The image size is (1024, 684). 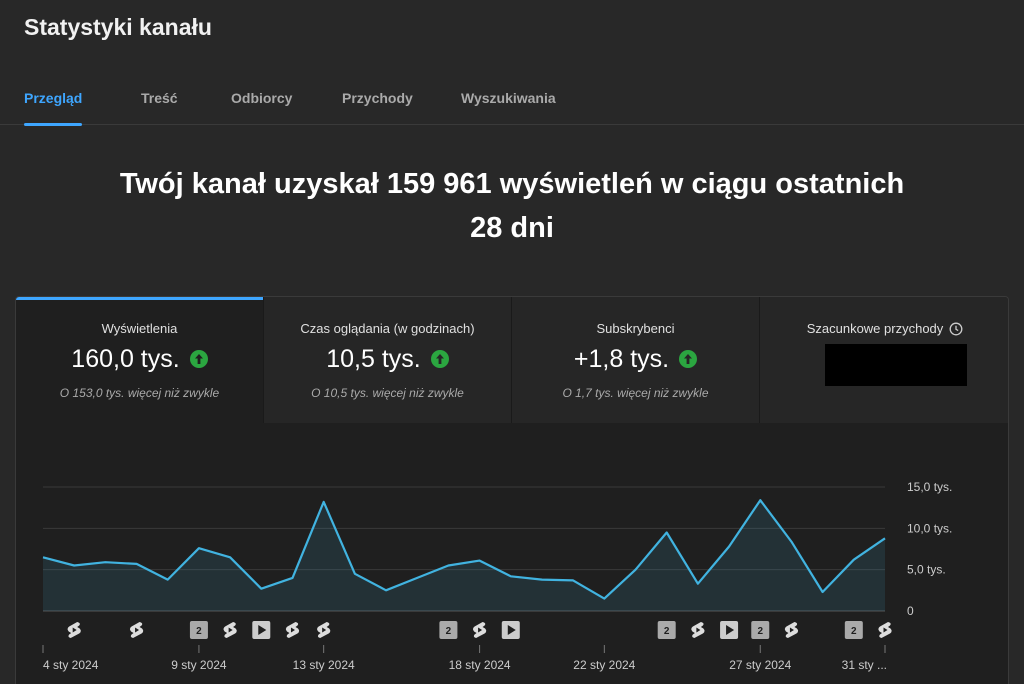 What do you see at coordinates (512, 228) in the screenshot?
I see `headline-line-2: 28 dni` at bounding box center [512, 228].